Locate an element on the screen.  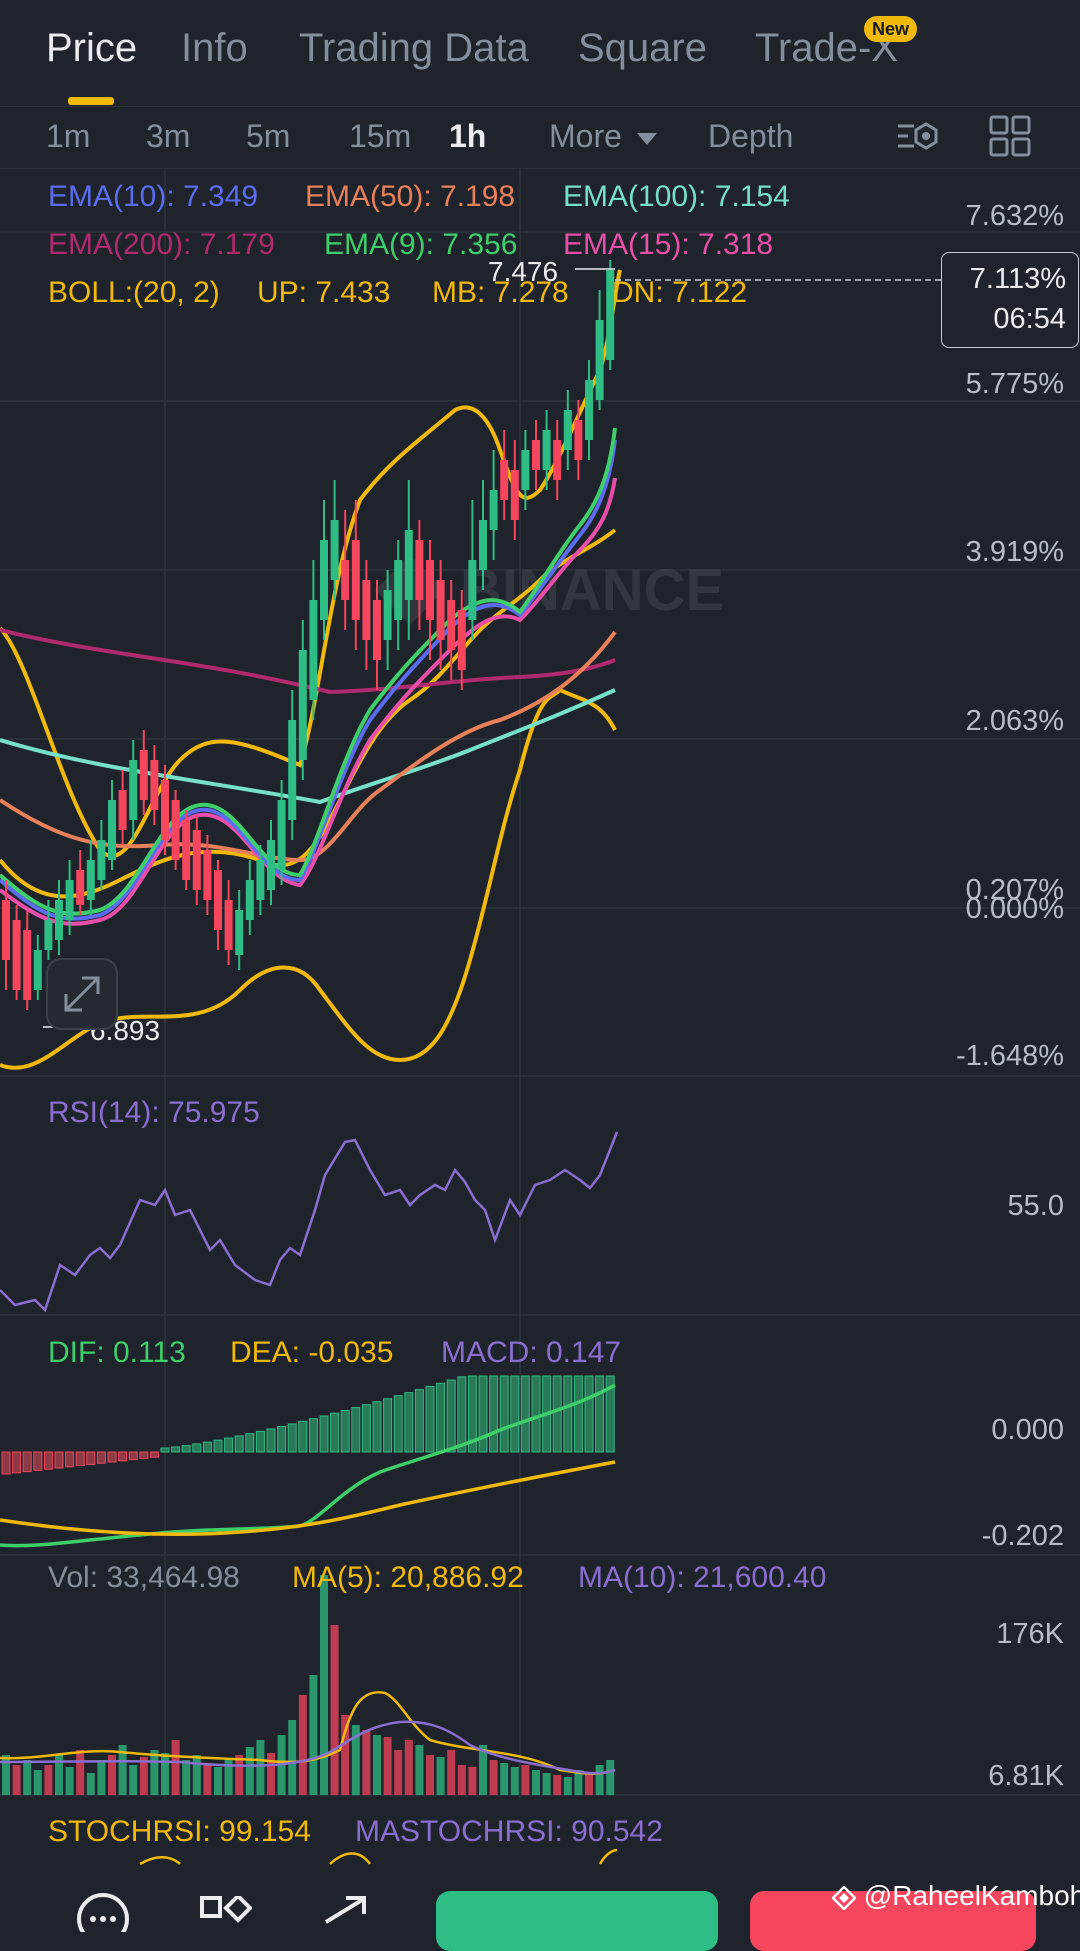
interval-5m: 5m is located at coordinates (268, 136).